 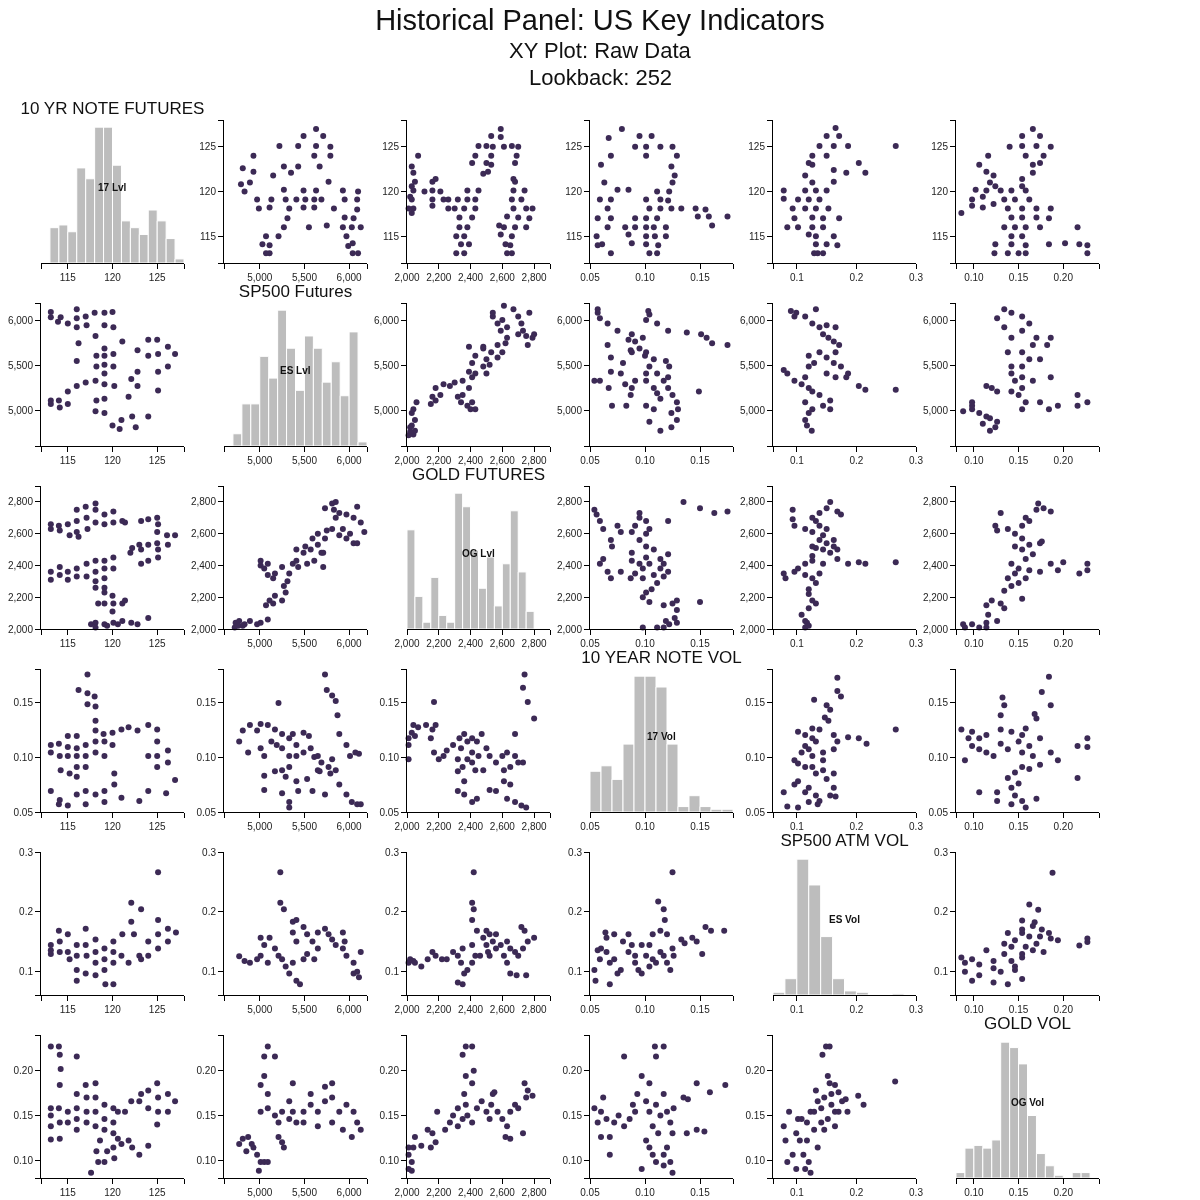 I want to click on y-tick-label: 2,800, so click(x=935, y=502).